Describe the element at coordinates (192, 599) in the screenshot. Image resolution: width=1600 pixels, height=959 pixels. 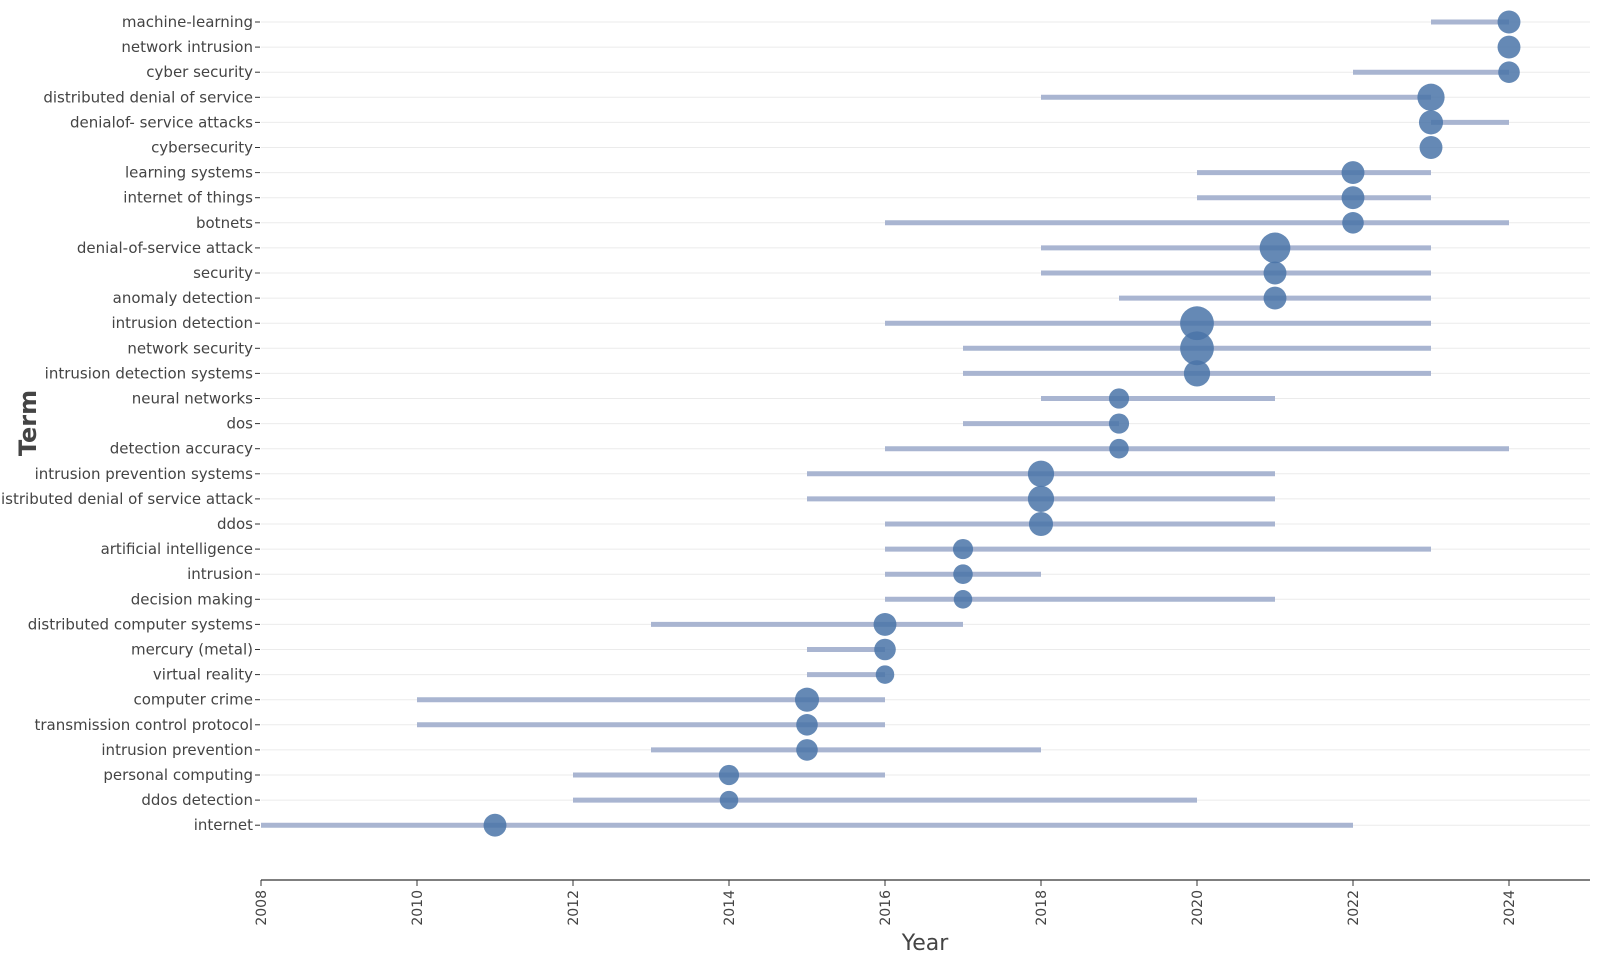
I see `y-tick-label-decision-making: decision making` at that location.